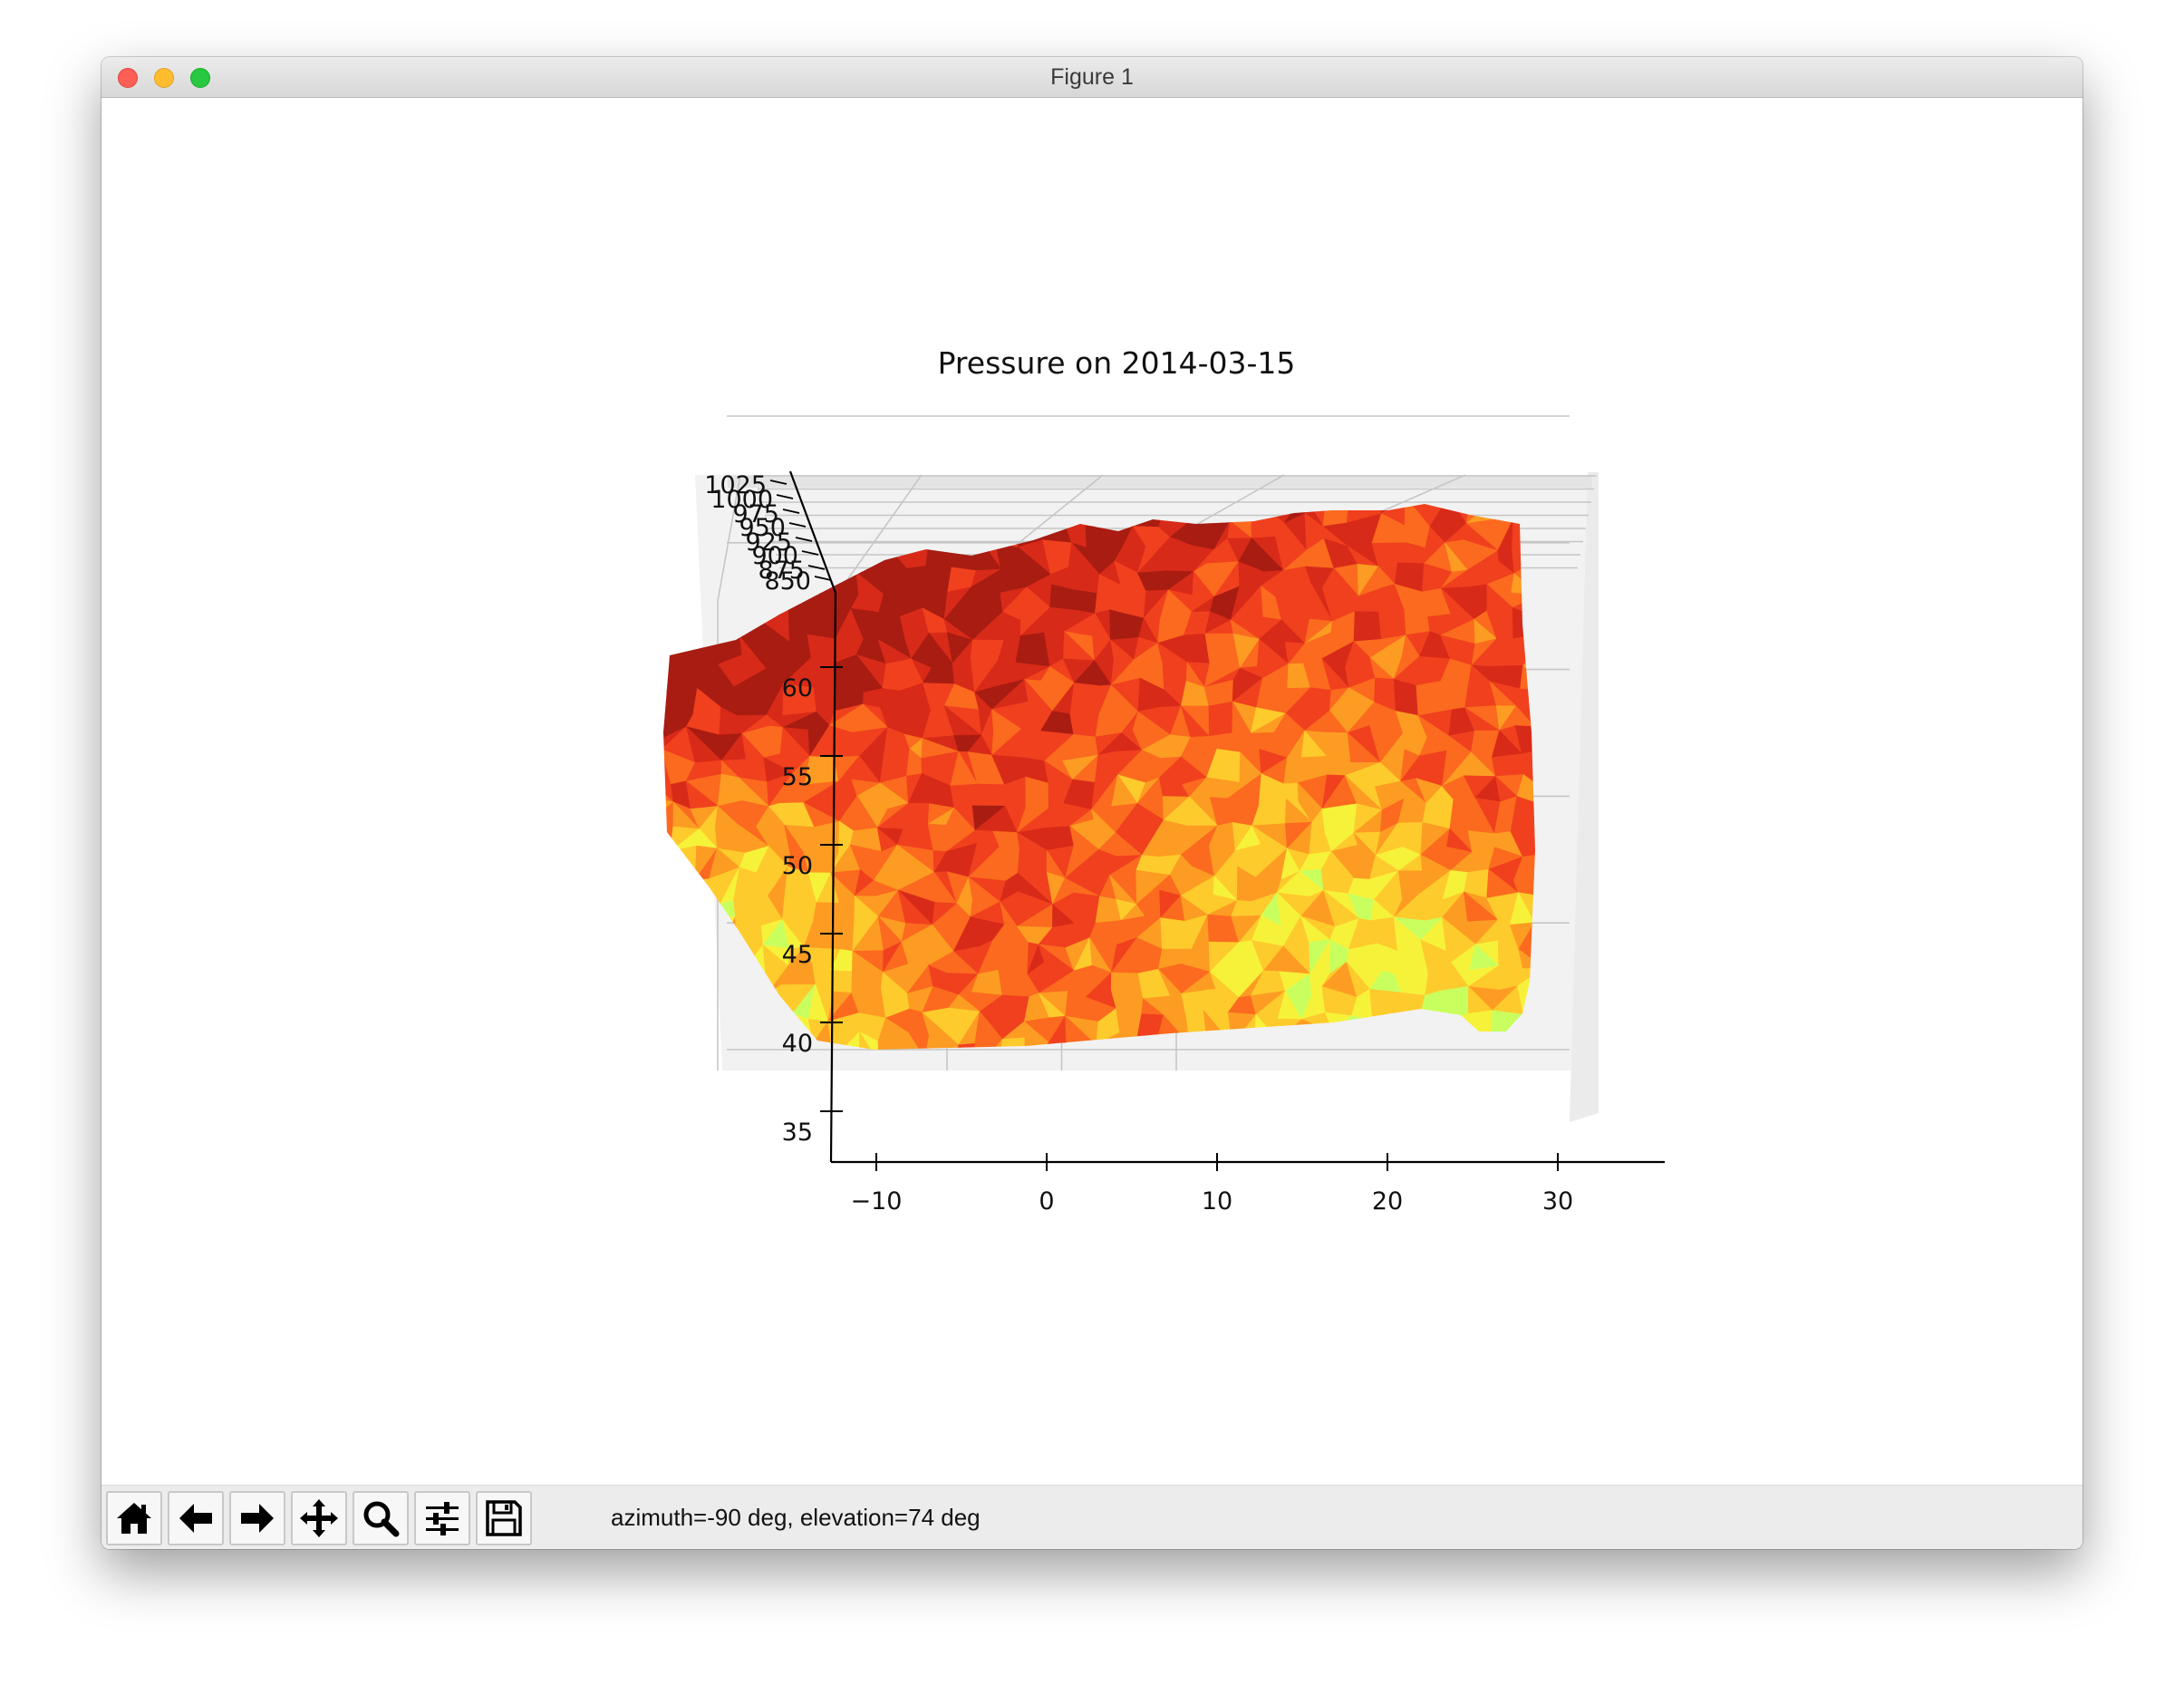  I want to click on minimize-window-button, so click(164, 78).